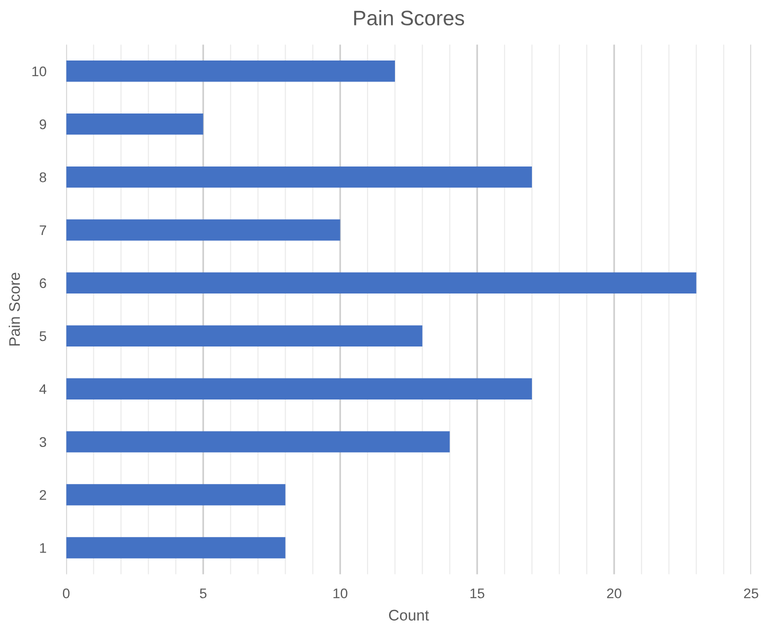  I want to click on y-tick-label: 4, so click(42, 389).